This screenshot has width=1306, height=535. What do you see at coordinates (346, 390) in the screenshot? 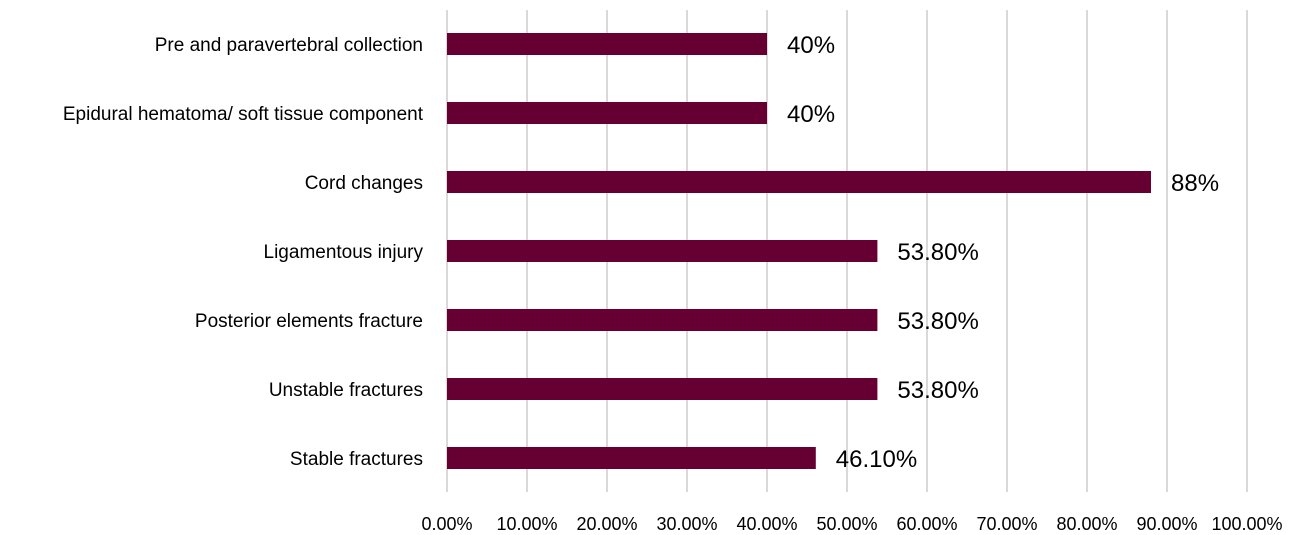
I see `category-label: Unstable fractures` at bounding box center [346, 390].